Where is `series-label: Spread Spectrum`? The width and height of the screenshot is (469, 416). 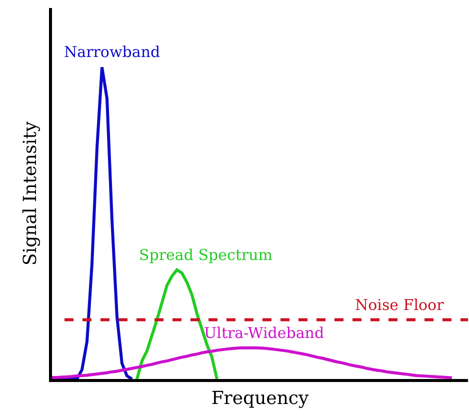 series-label: Spread Spectrum is located at coordinates (205, 255).